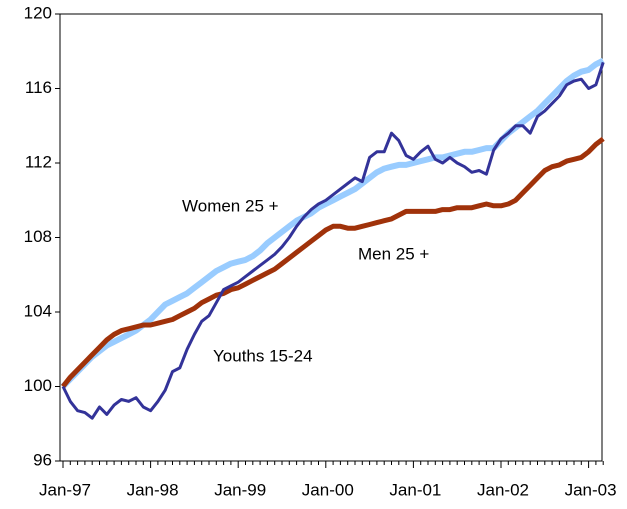 This screenshot has height=509, width=627. I want to click on y-tick-label: 108, so click(38, 236).